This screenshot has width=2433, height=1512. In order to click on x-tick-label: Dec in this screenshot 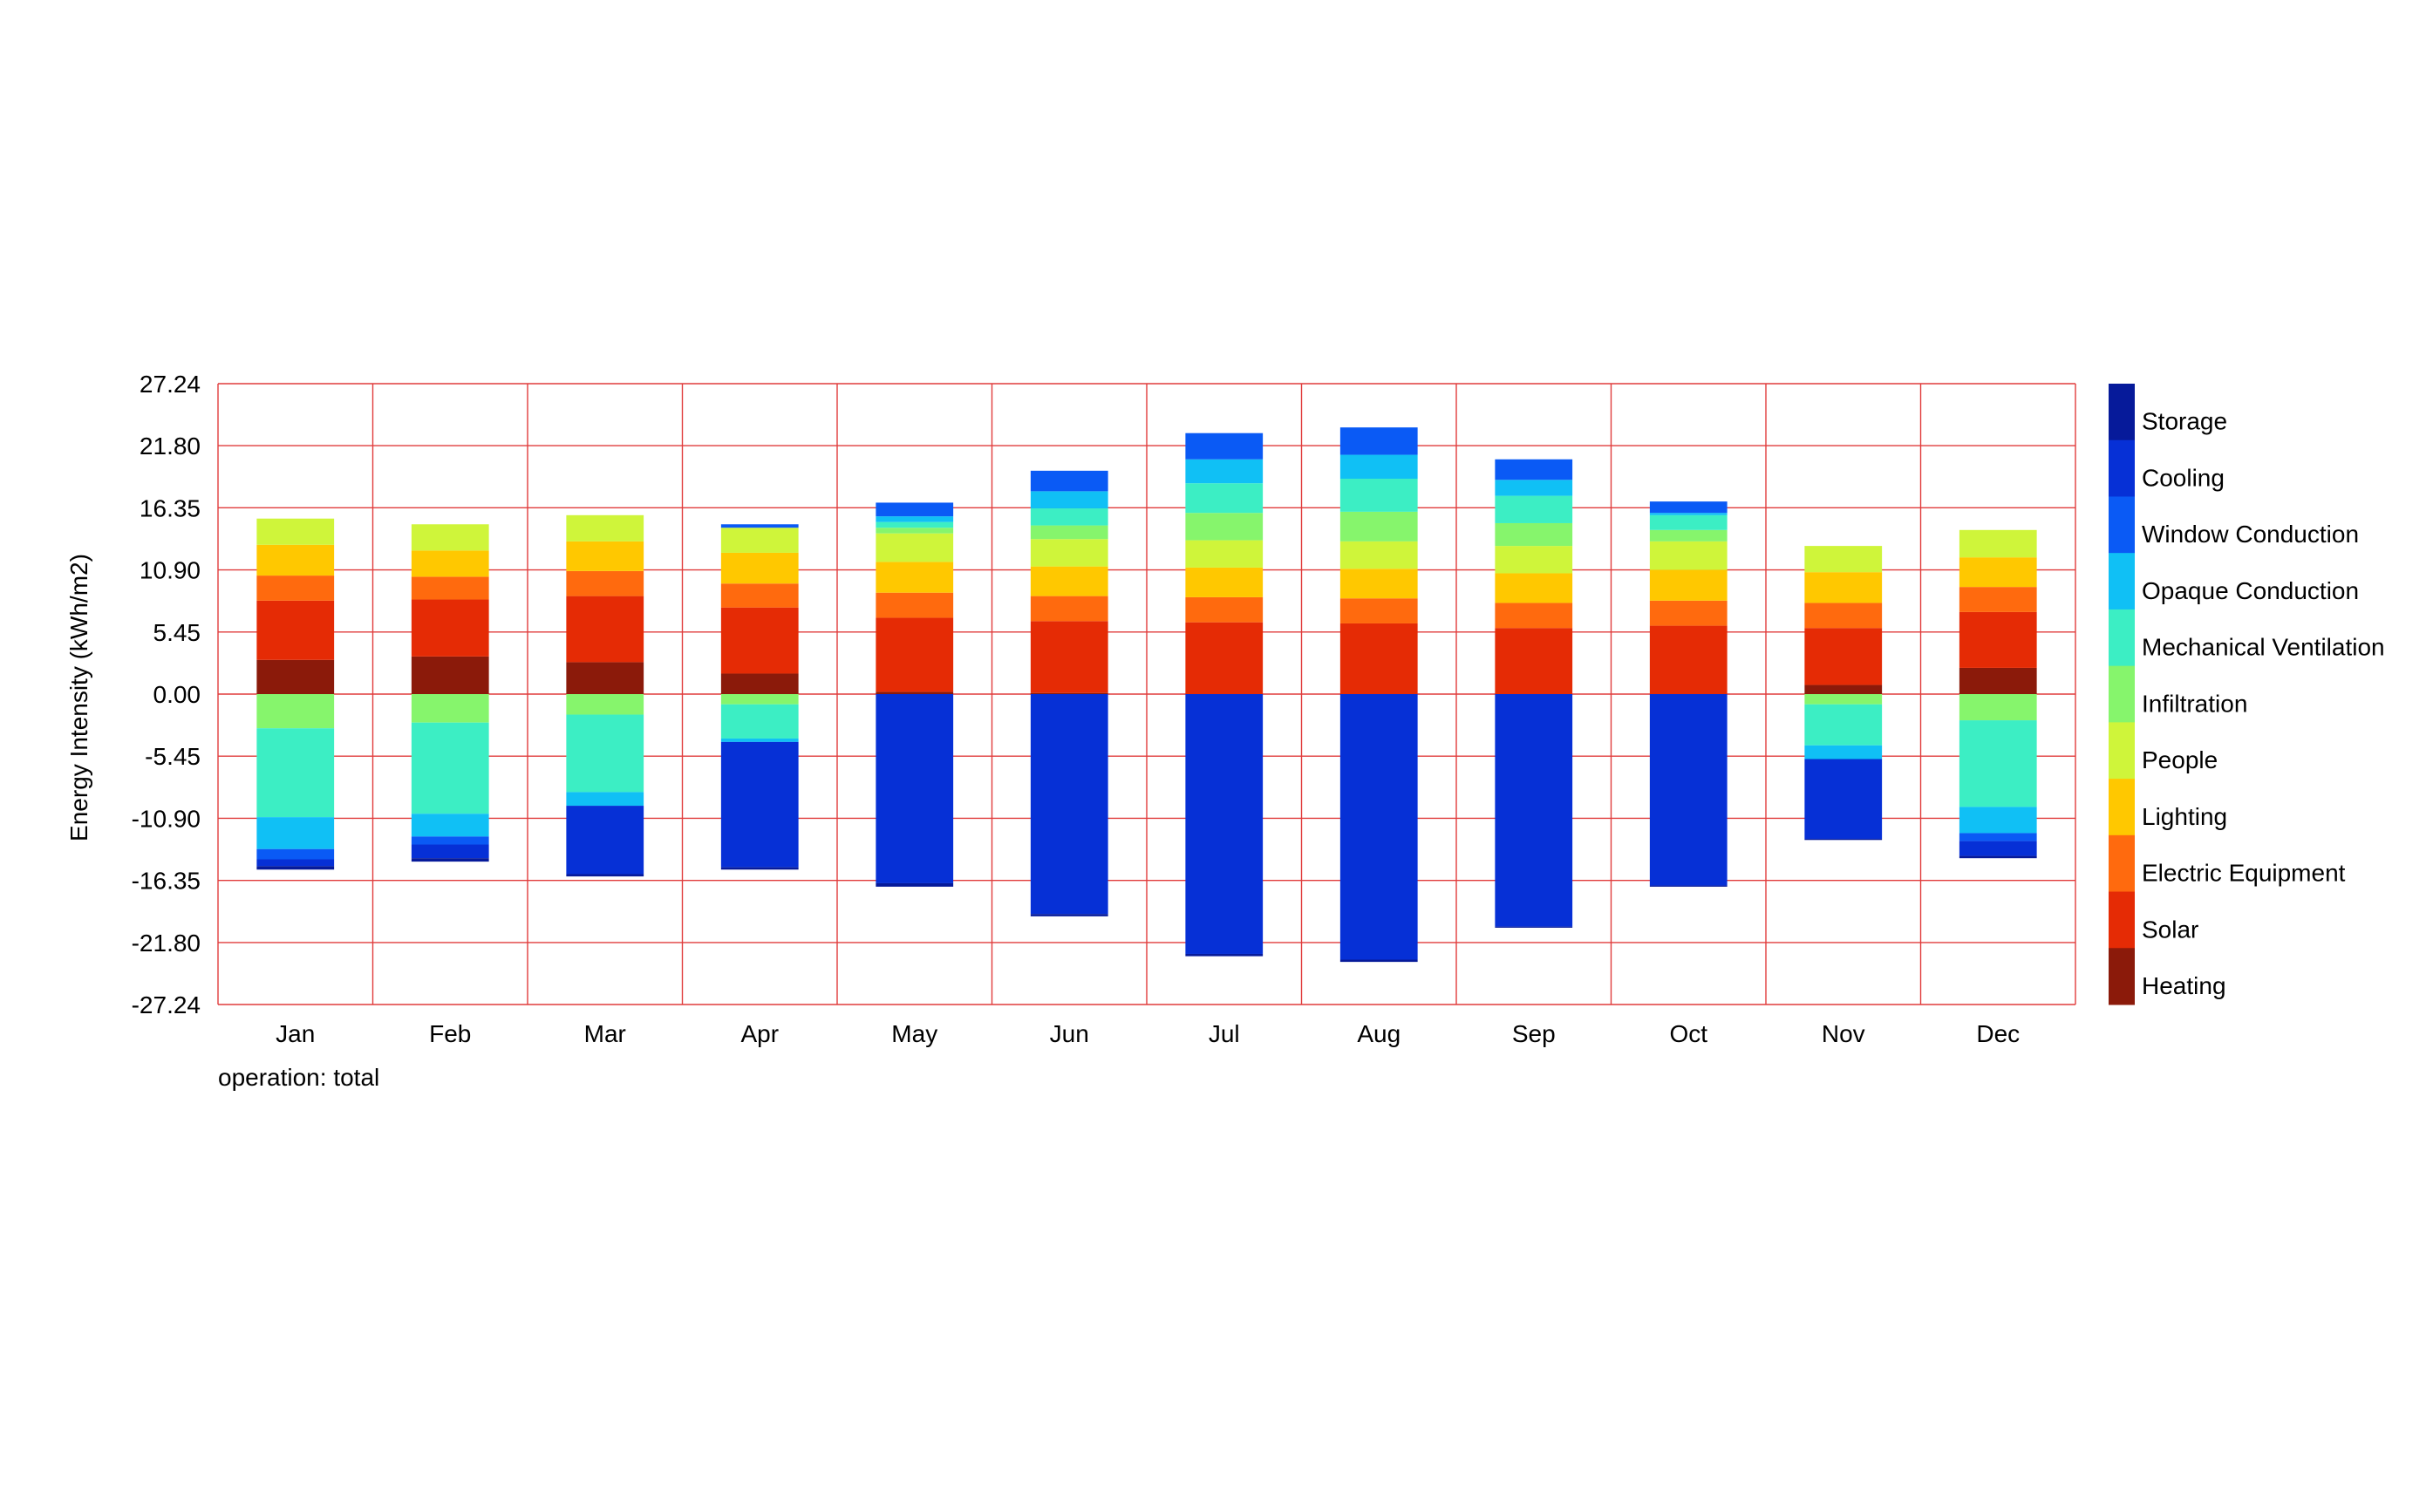, I will do `click(1998, 1033)`.